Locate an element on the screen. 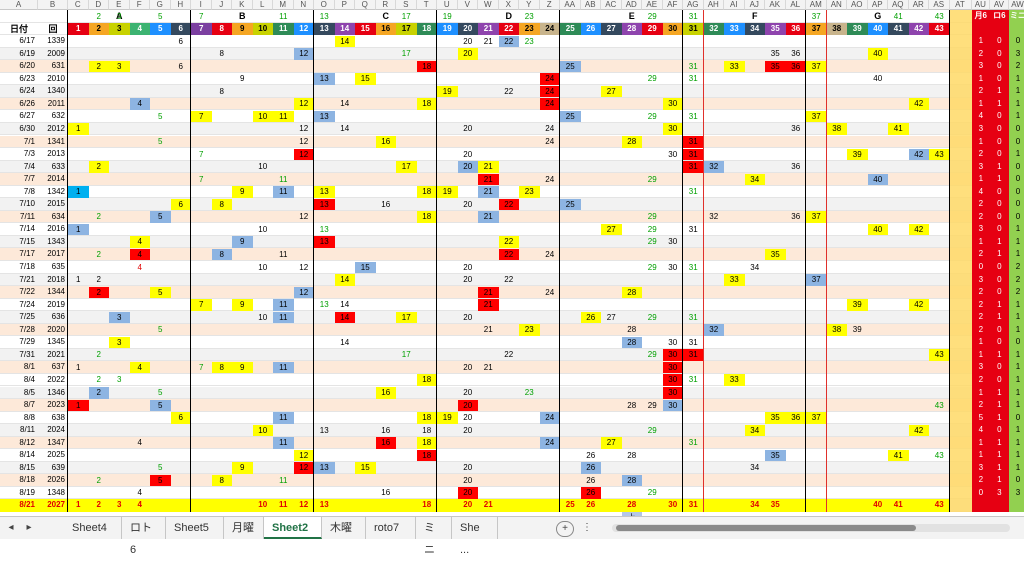 This screenshot has width=1024, height=561. number-header-34: 34 is located at coordinates (754, 29).